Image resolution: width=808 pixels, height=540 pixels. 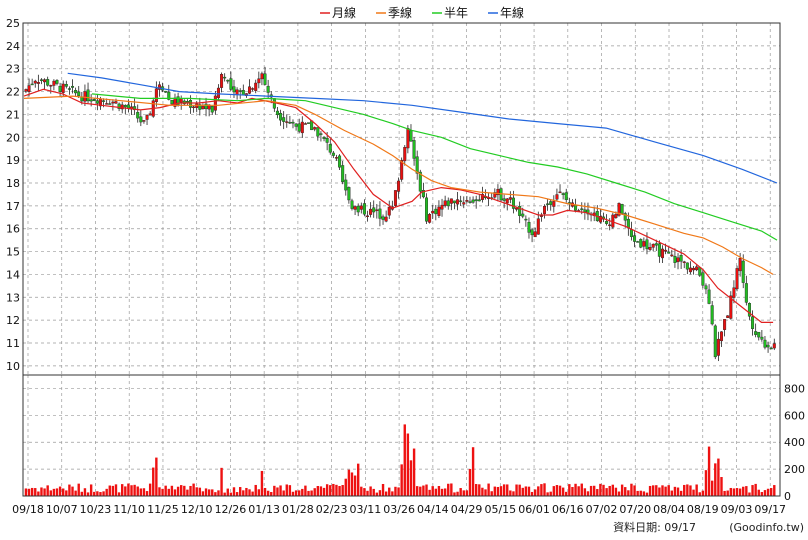 I want to click on x-tick-label: 07/02, so click(x=602, y=509).